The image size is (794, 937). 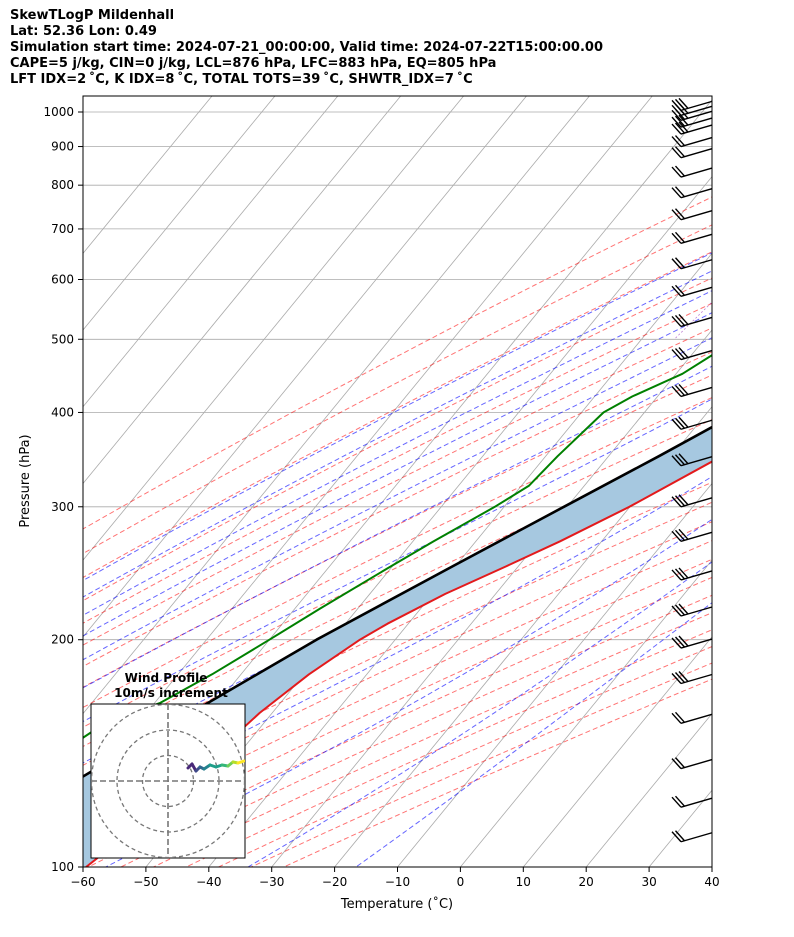 What do you see at coordinates (25, 480) in the screenshot?
I see `y-axis-label: Pressure (hPa)` at bounding box center [25, 480].